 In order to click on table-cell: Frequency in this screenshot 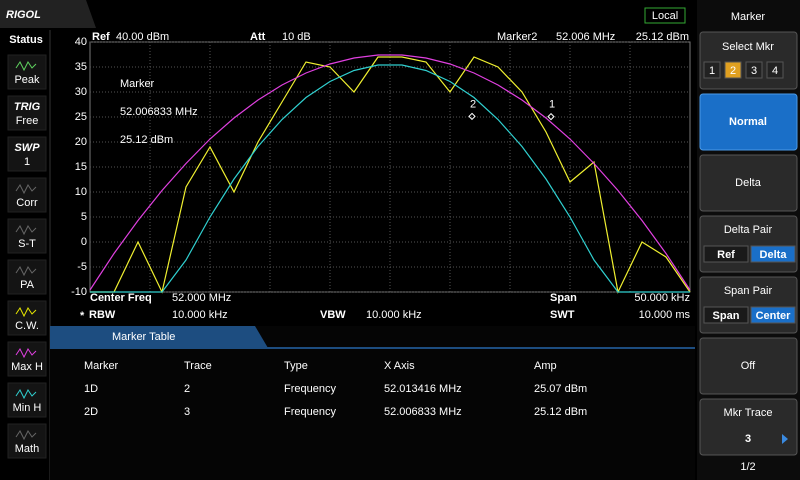, I will do `click(310, 412)`.